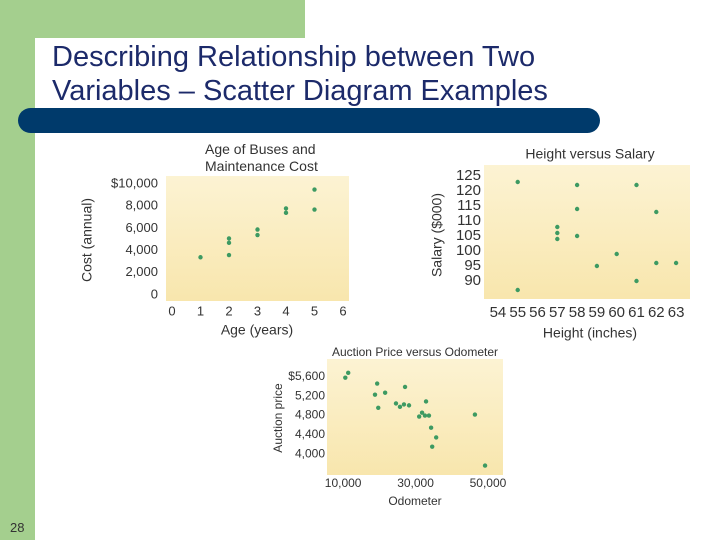 This screenshot has width=720, height=540. What do you see at coordinates (310, 395) in the screenshot?
I see `y-tick-label: 5,200` at bounding box center [310, 395].